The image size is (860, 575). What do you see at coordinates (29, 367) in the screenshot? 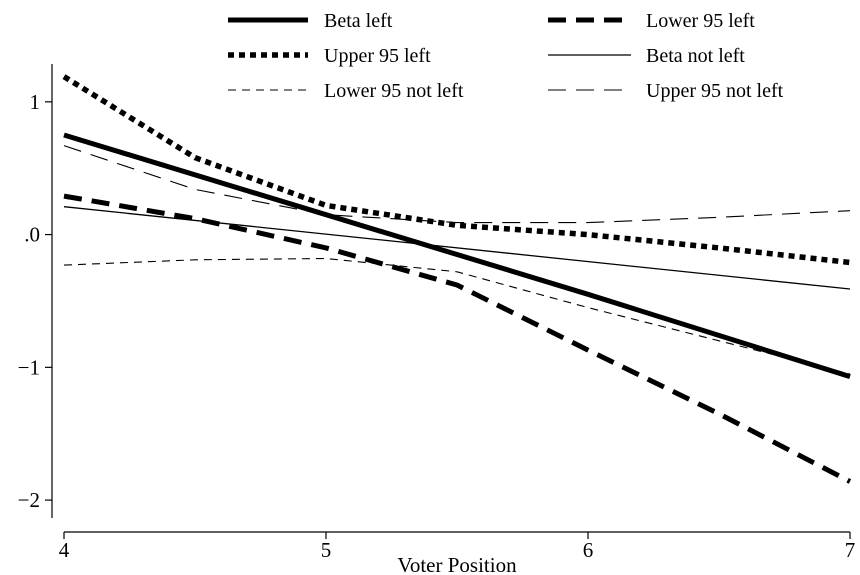
I see `y-tick-label: −1` at bounding box center [29, 367].